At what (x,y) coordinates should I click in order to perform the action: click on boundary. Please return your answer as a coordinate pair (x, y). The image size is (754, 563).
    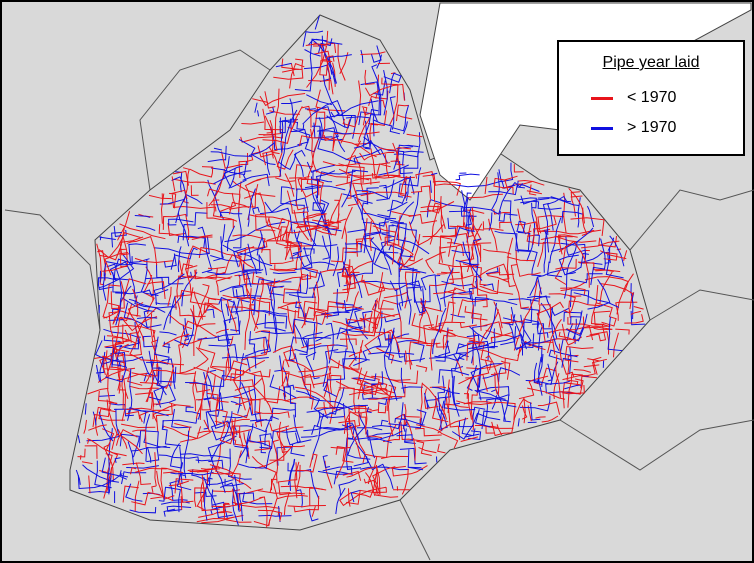
    Looking at the image, I should click on (691, 220).